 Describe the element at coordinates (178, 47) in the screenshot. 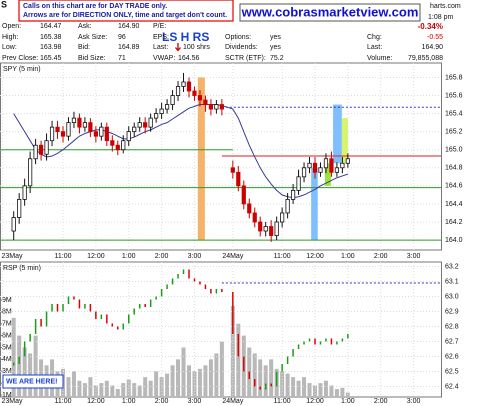

I see `down-arrow` at that location.